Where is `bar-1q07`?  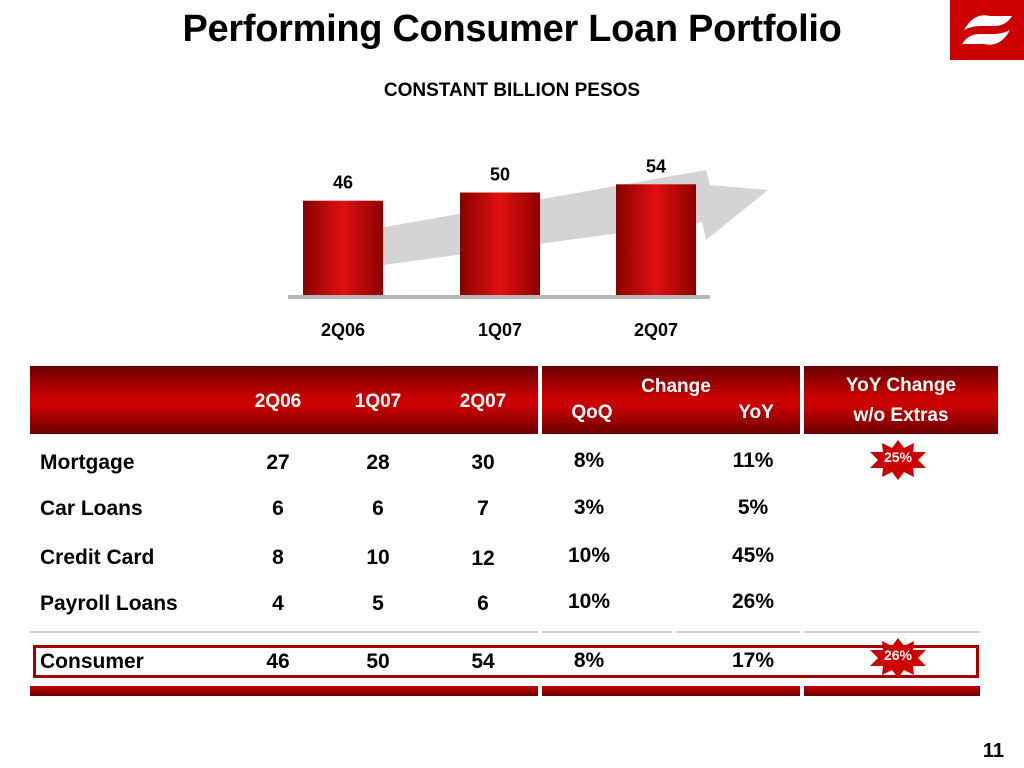
bar-1q07 is located at coordinates (500, 243).